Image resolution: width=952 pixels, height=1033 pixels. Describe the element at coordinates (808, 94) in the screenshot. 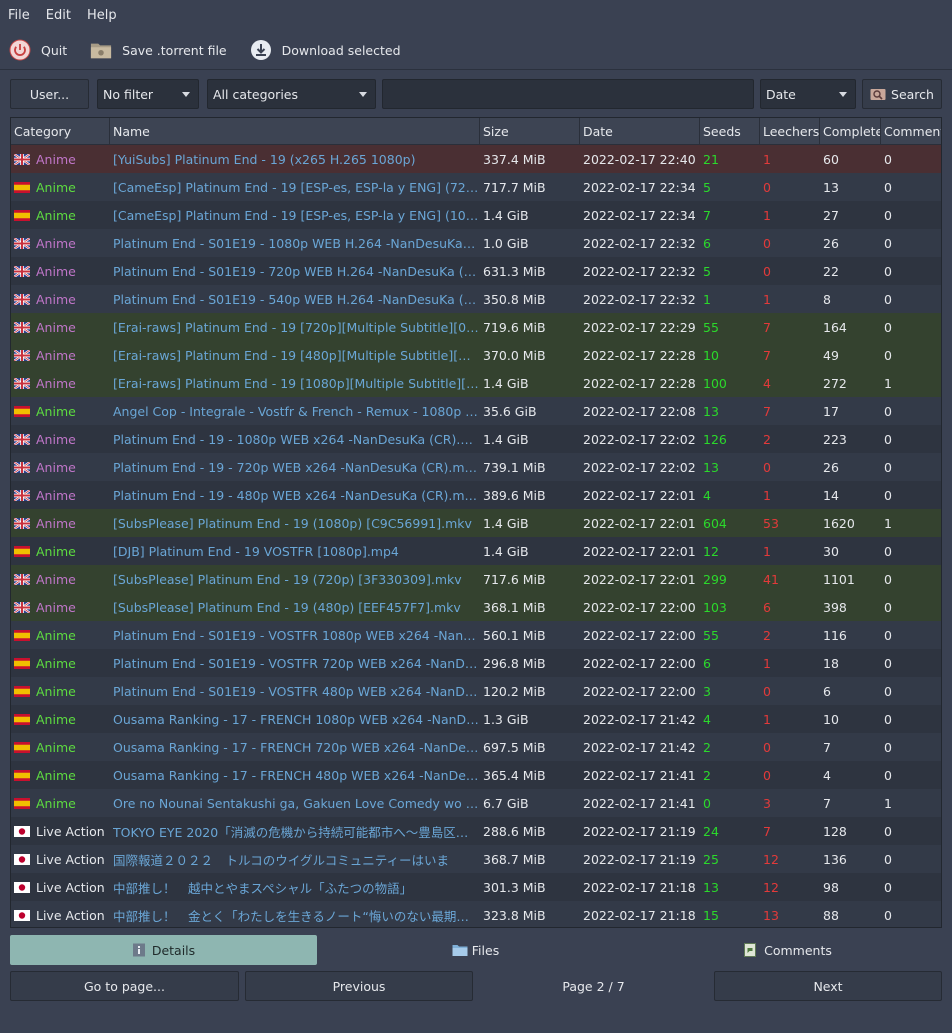

I see `sort-select: Date` at that location.